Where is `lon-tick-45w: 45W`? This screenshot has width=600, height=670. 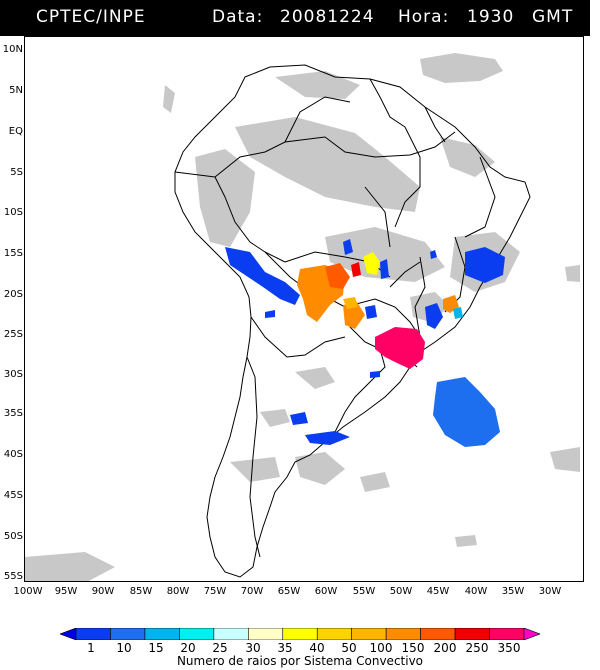 lon-tick-45w: 45W is located at coordinates (438, 591).